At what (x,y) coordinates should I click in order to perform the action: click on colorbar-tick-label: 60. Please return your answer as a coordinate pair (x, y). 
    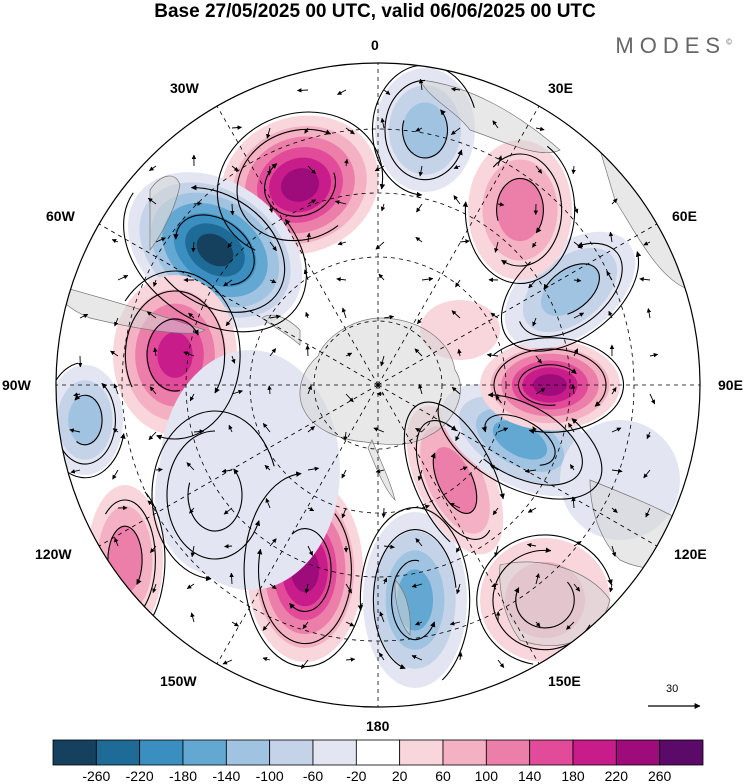
    Looking at the image, I should click on (443, 776).